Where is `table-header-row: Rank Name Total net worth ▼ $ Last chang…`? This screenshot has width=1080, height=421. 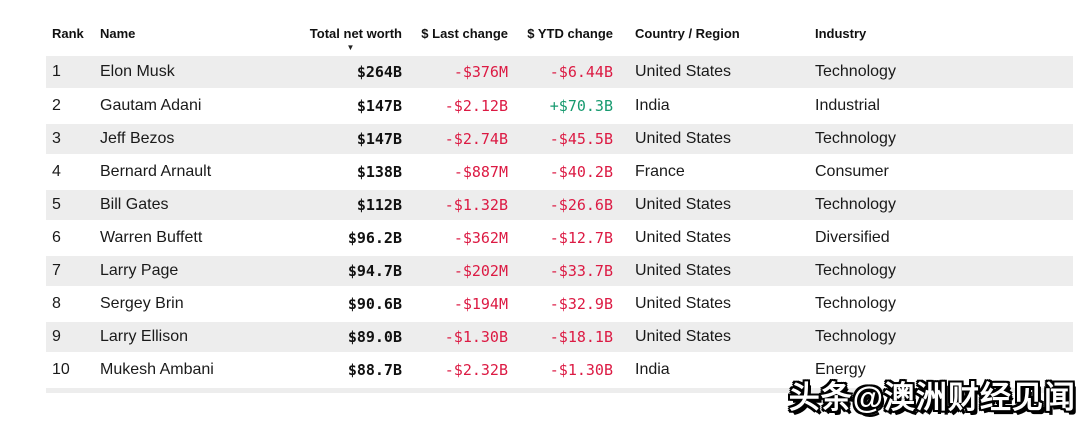
table-header-row: Rank Name Total net worth ▼ $ Last chang… is located at coordinates (559, 38).